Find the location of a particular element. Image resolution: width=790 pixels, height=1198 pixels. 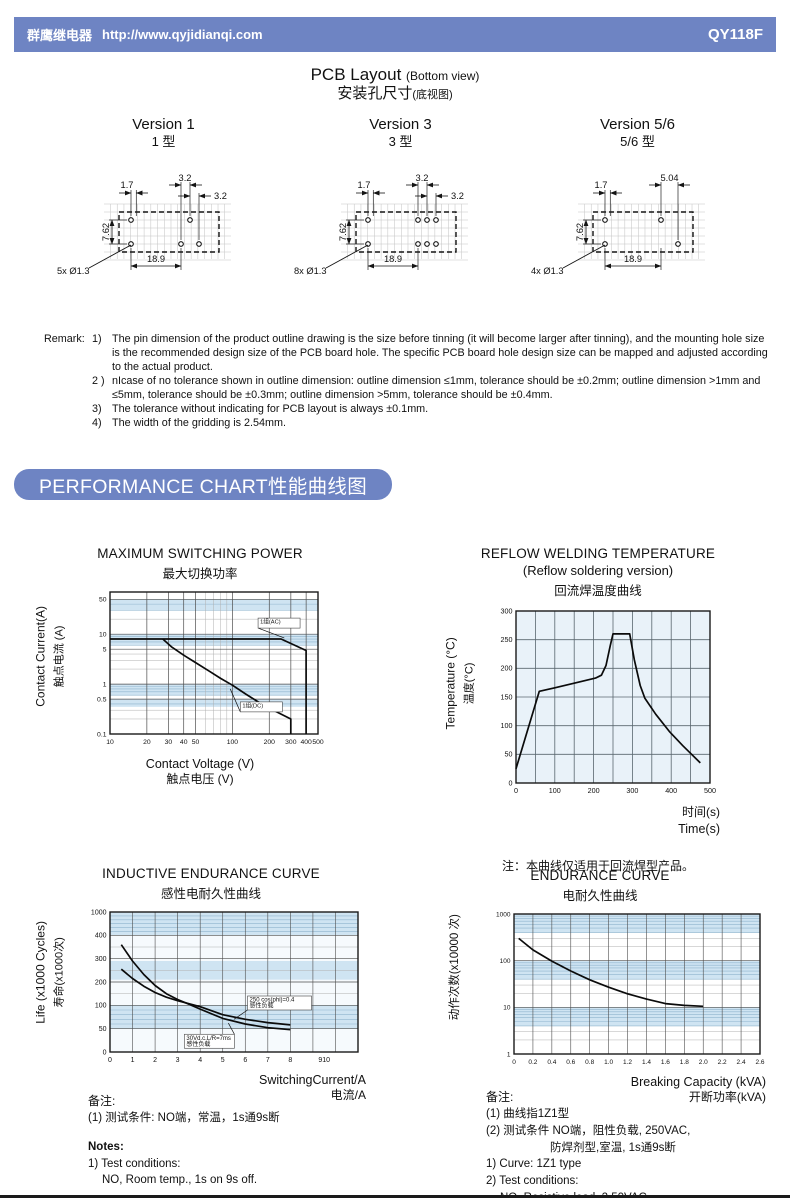

pcb-version-5-6: Version 5/6 5/6 型 1.7 5.04 7.62 18.9 is located at coordinates (637, 204).